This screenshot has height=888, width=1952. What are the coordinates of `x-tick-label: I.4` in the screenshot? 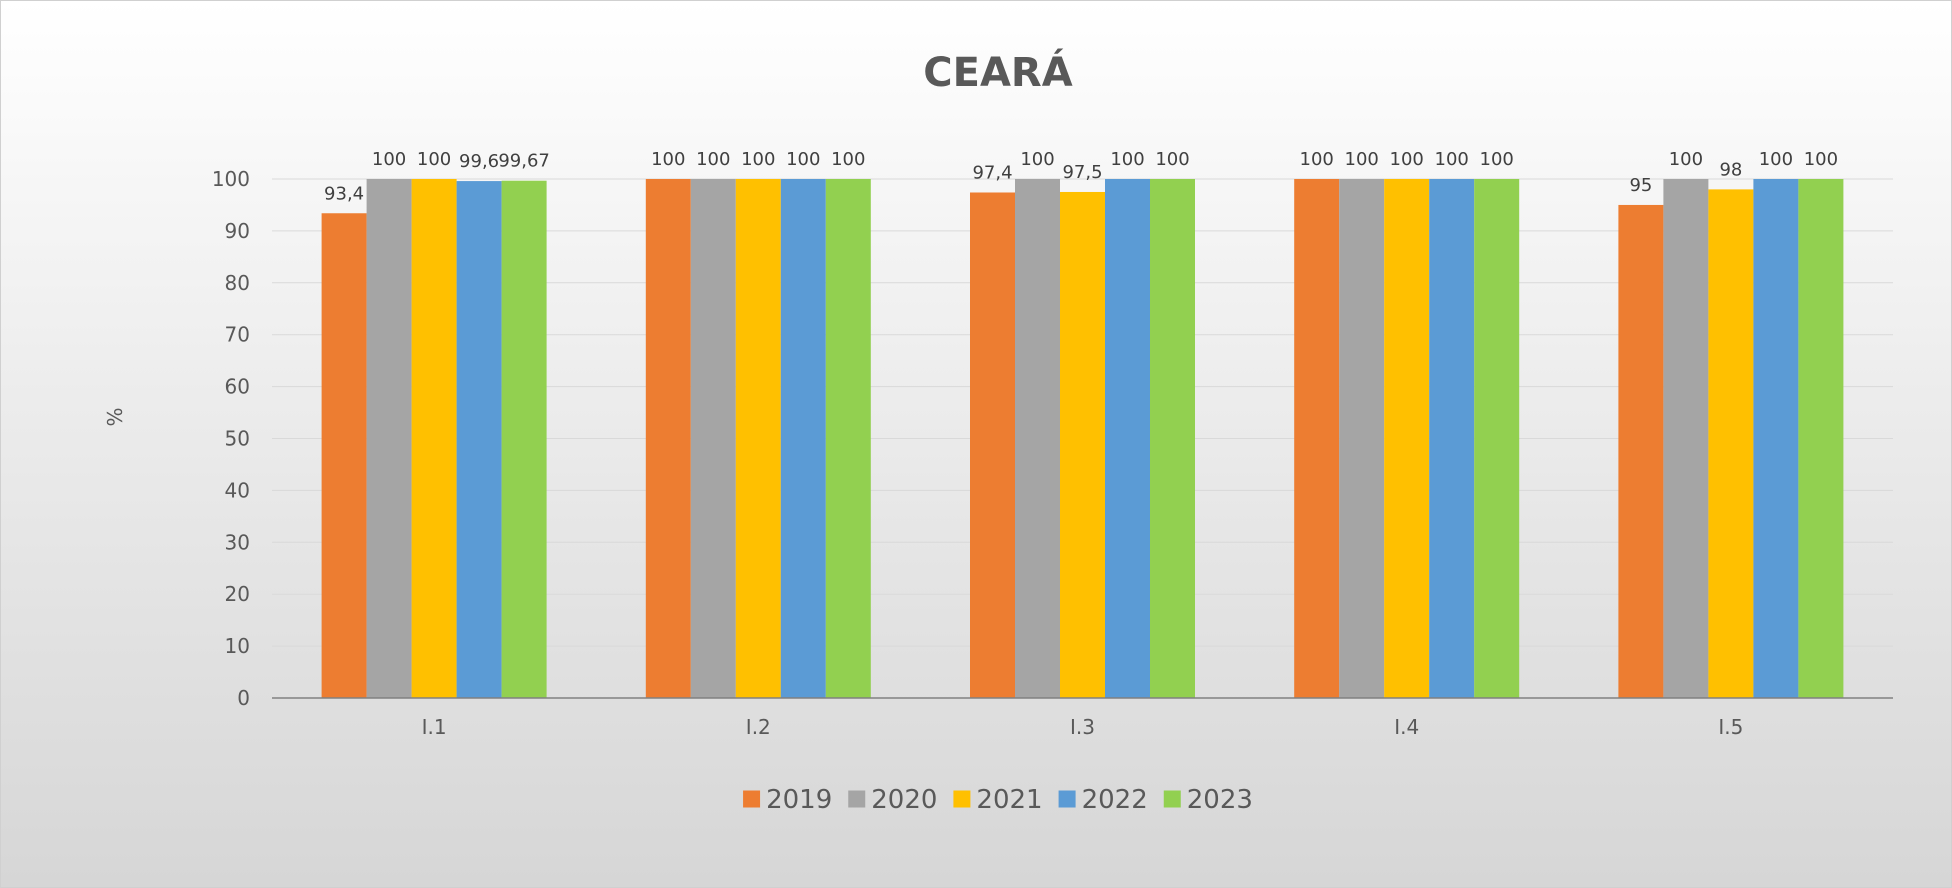 It's located at (1406, 727).